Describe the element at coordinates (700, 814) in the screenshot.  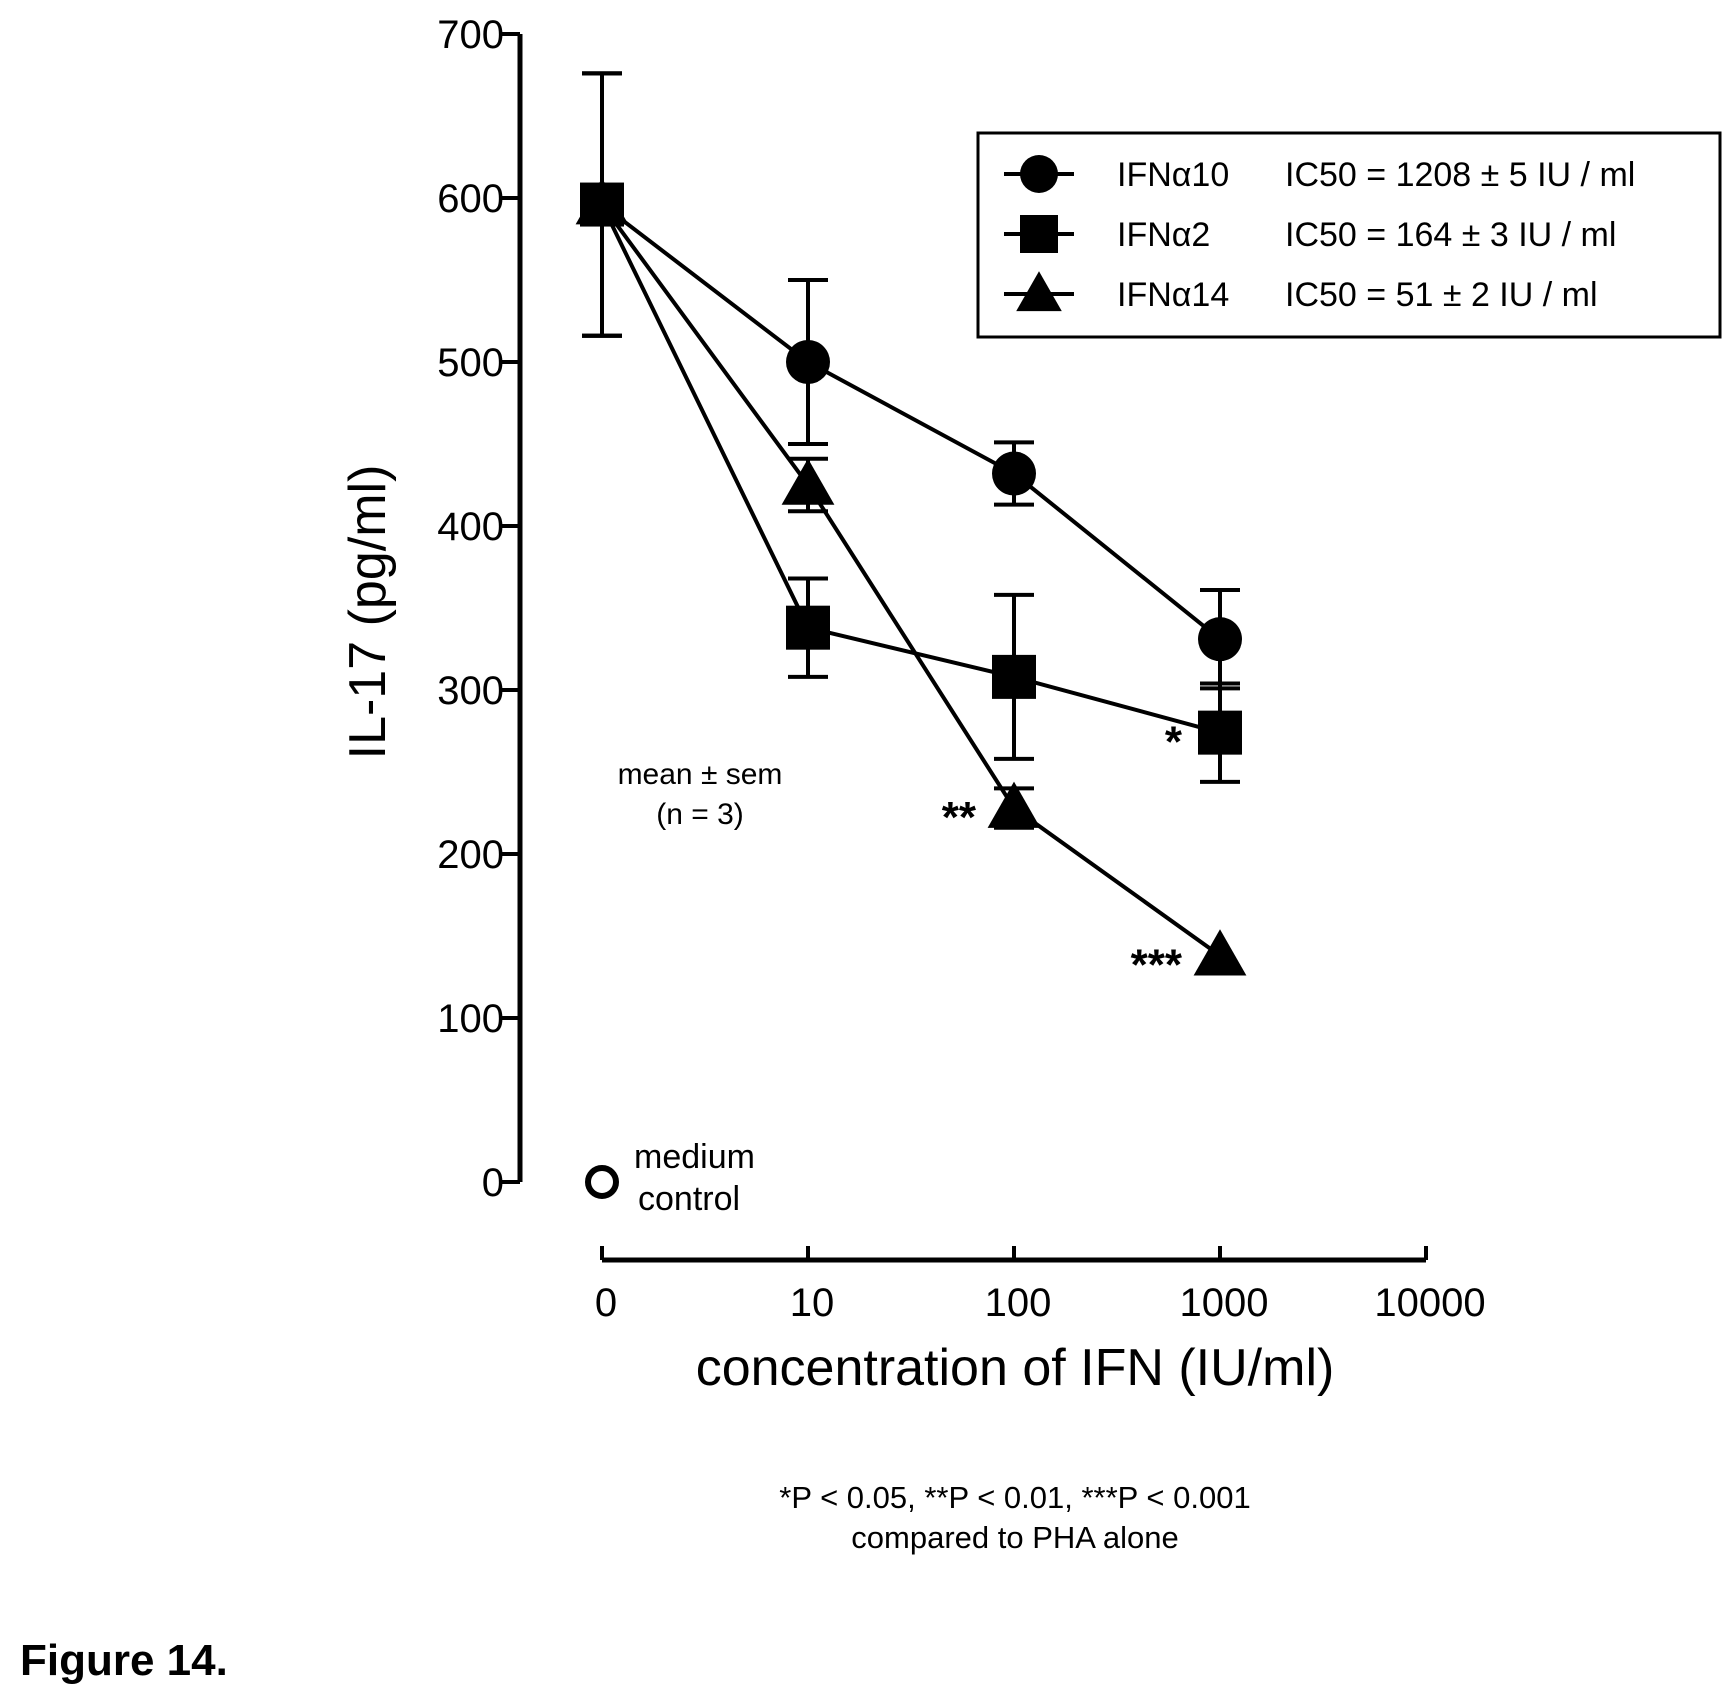
I see `stats-note-line2: (n = 3)` at that location.